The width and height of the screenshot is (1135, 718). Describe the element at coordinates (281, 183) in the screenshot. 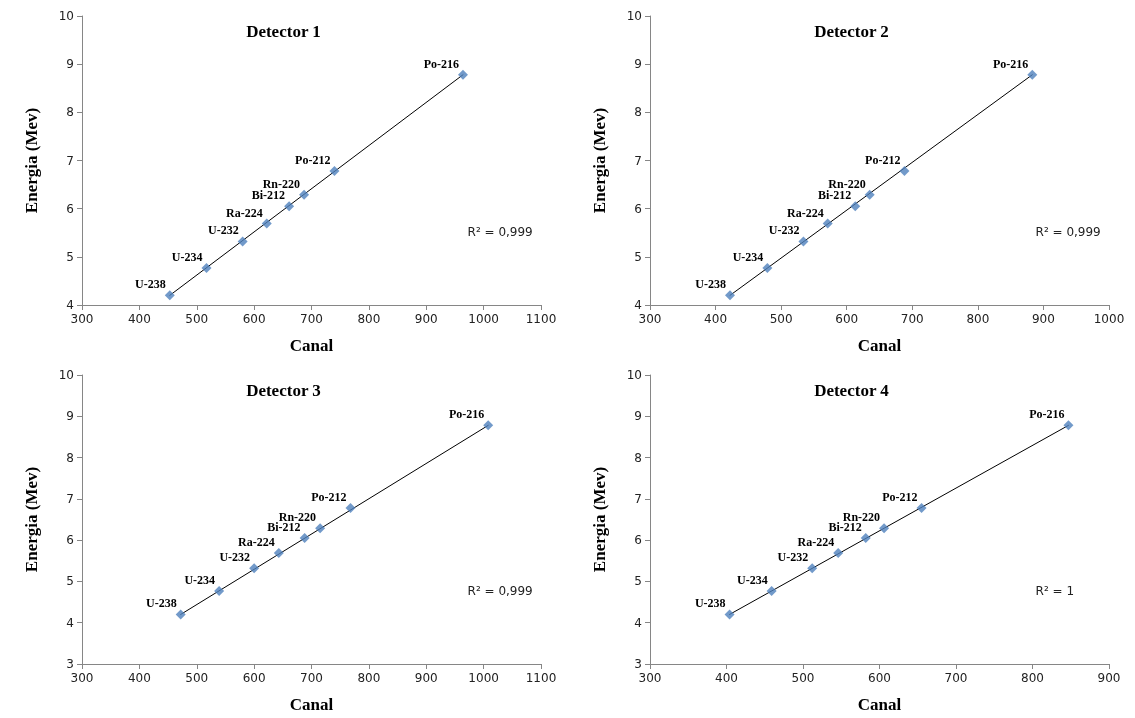

I see `annotation: Rn-220` at that location.